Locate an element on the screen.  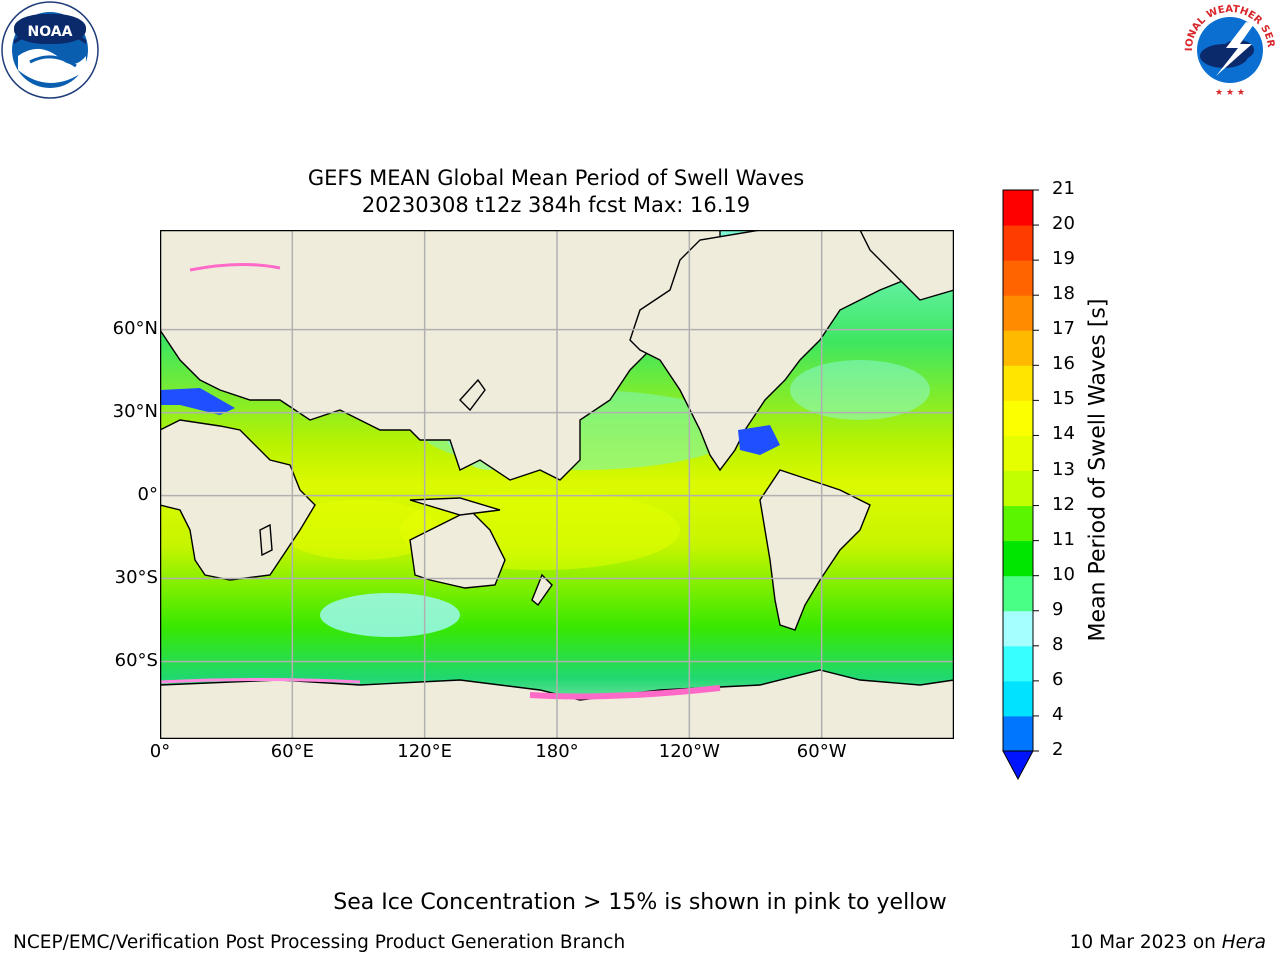
latitude-label: 60°S is located at coordinates (136, 660).